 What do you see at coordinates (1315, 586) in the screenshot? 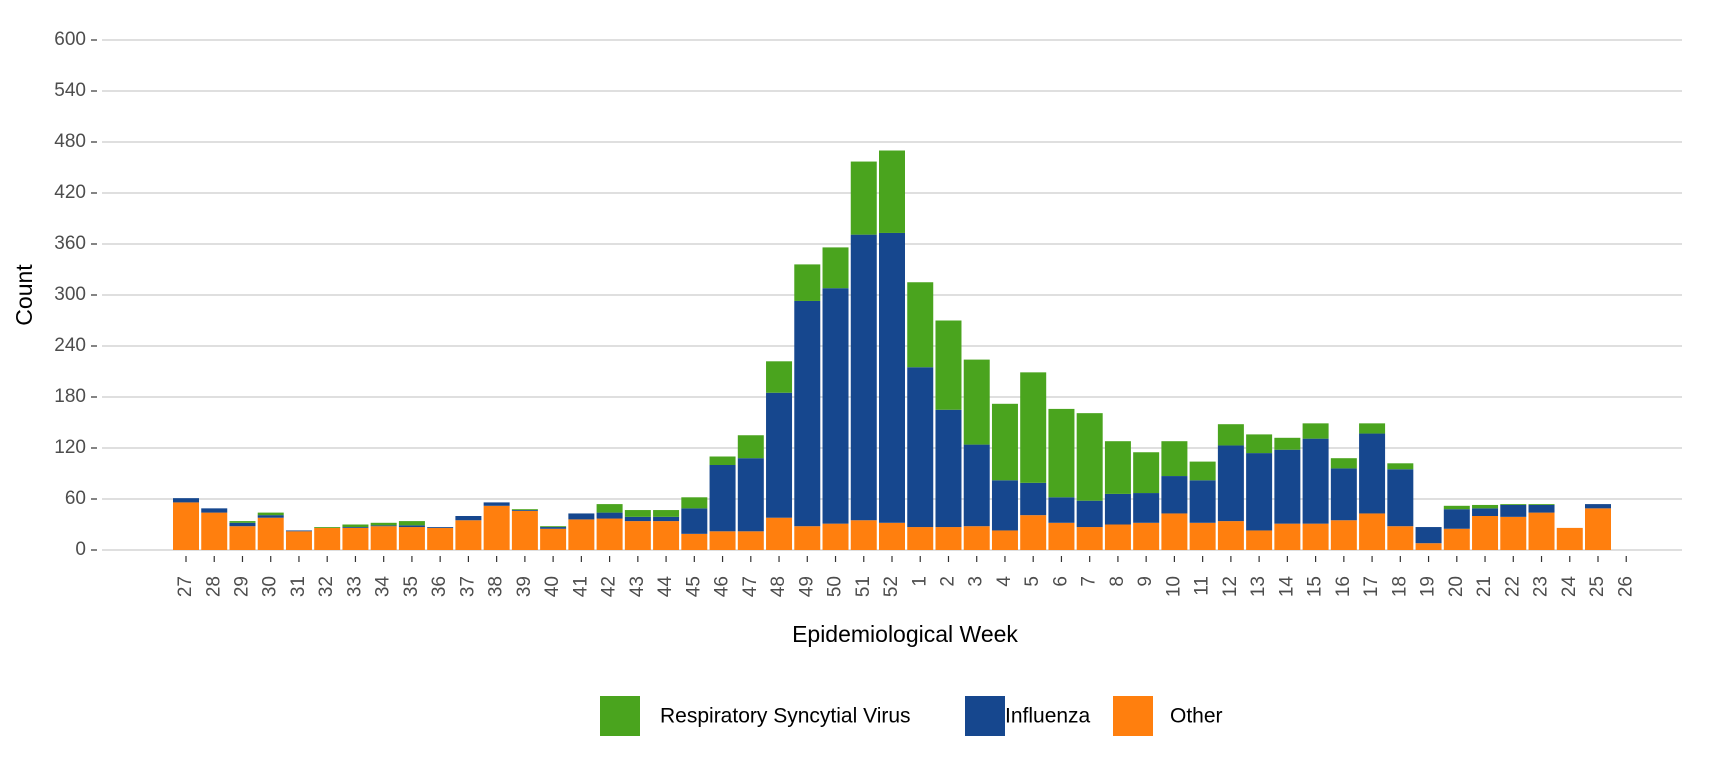
I see `x-tick-label: 15` at bounding box center [1315, 586].